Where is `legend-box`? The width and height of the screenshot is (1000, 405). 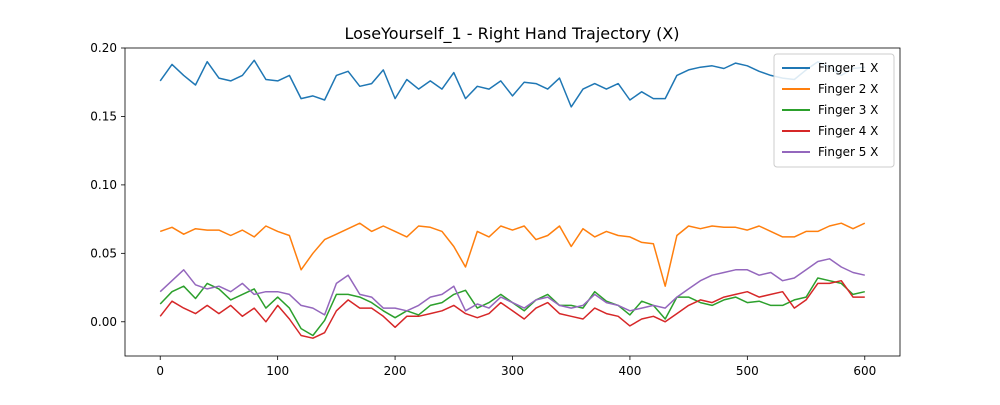 legend-box is located at coordinates (834, 110).